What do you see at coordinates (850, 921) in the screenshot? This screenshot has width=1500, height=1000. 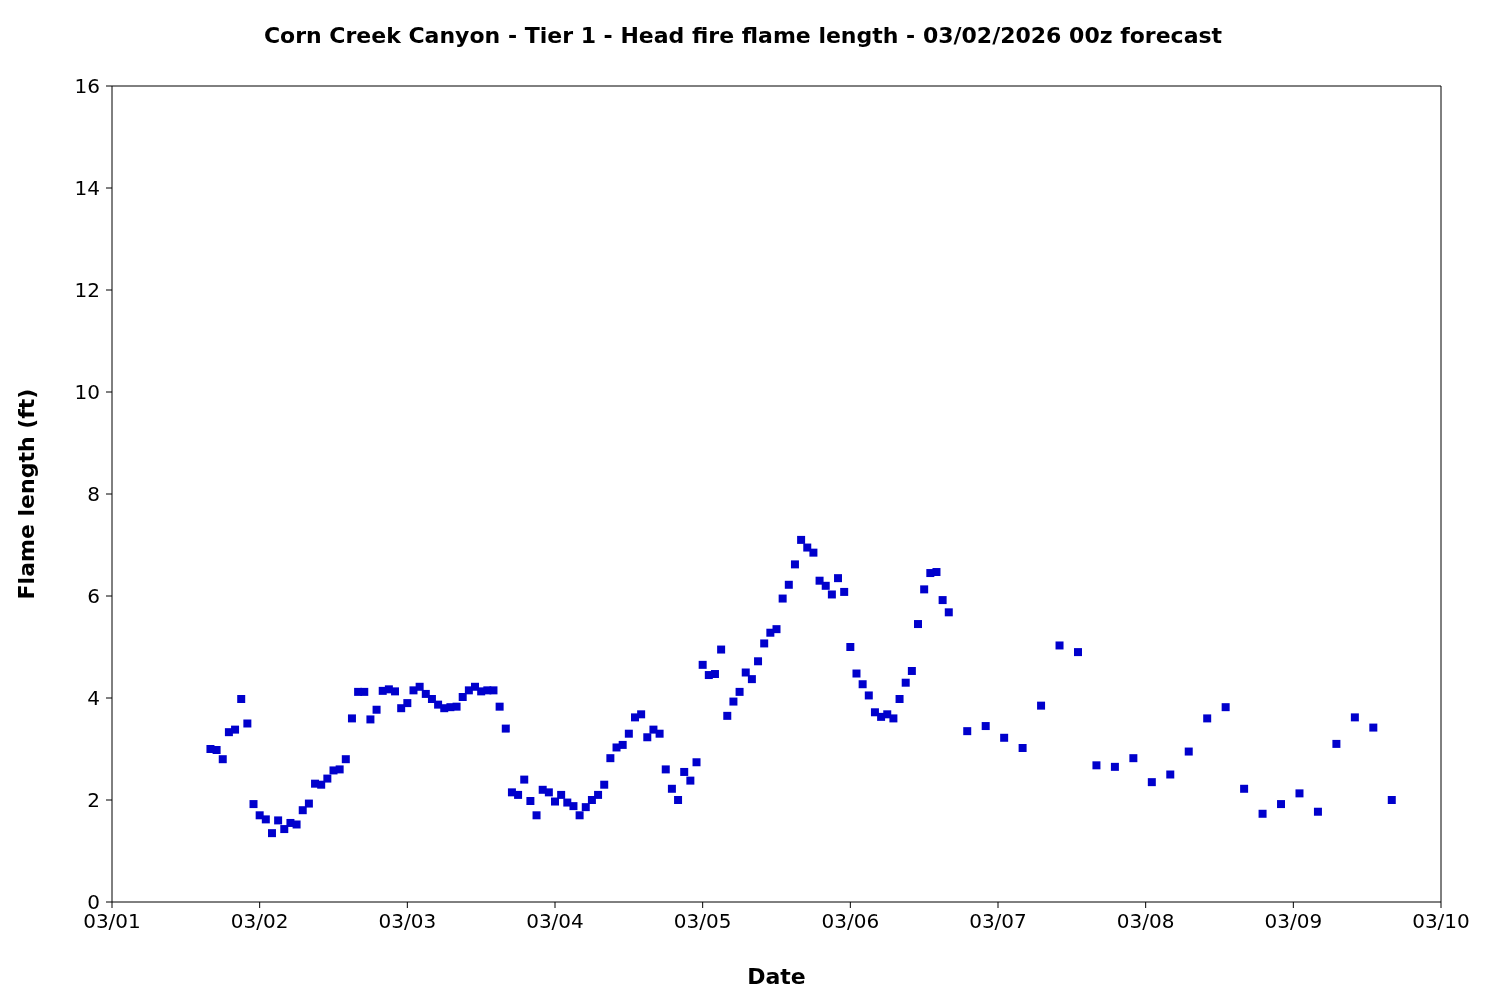 I see `x-tick-label: 03/06` at bounding box center [850, 921].